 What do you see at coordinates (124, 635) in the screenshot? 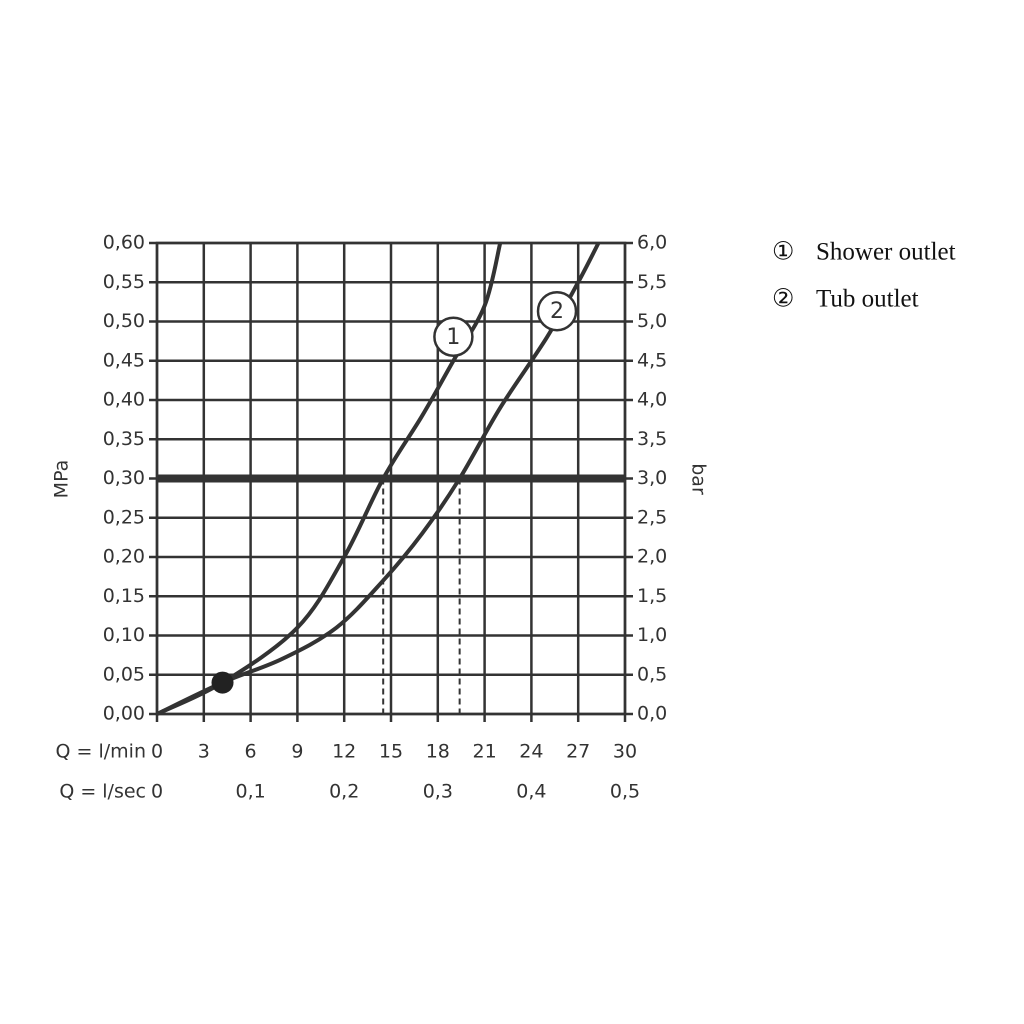
I see `y-tick-label: 0,10` at bounding box center [124, 635].